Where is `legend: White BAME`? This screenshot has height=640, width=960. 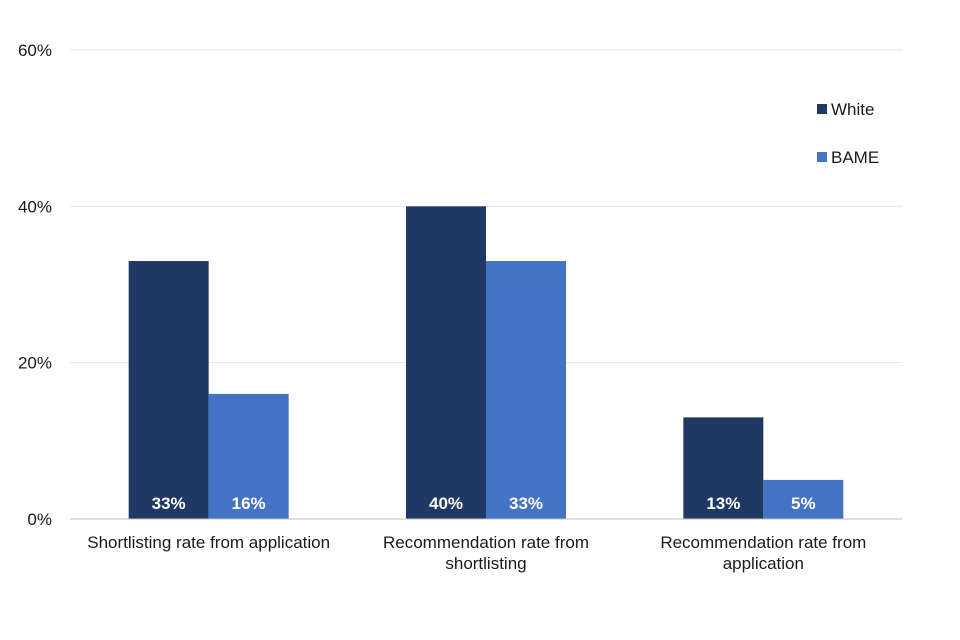 legend: White BAME is located at coordinates (848, 133).